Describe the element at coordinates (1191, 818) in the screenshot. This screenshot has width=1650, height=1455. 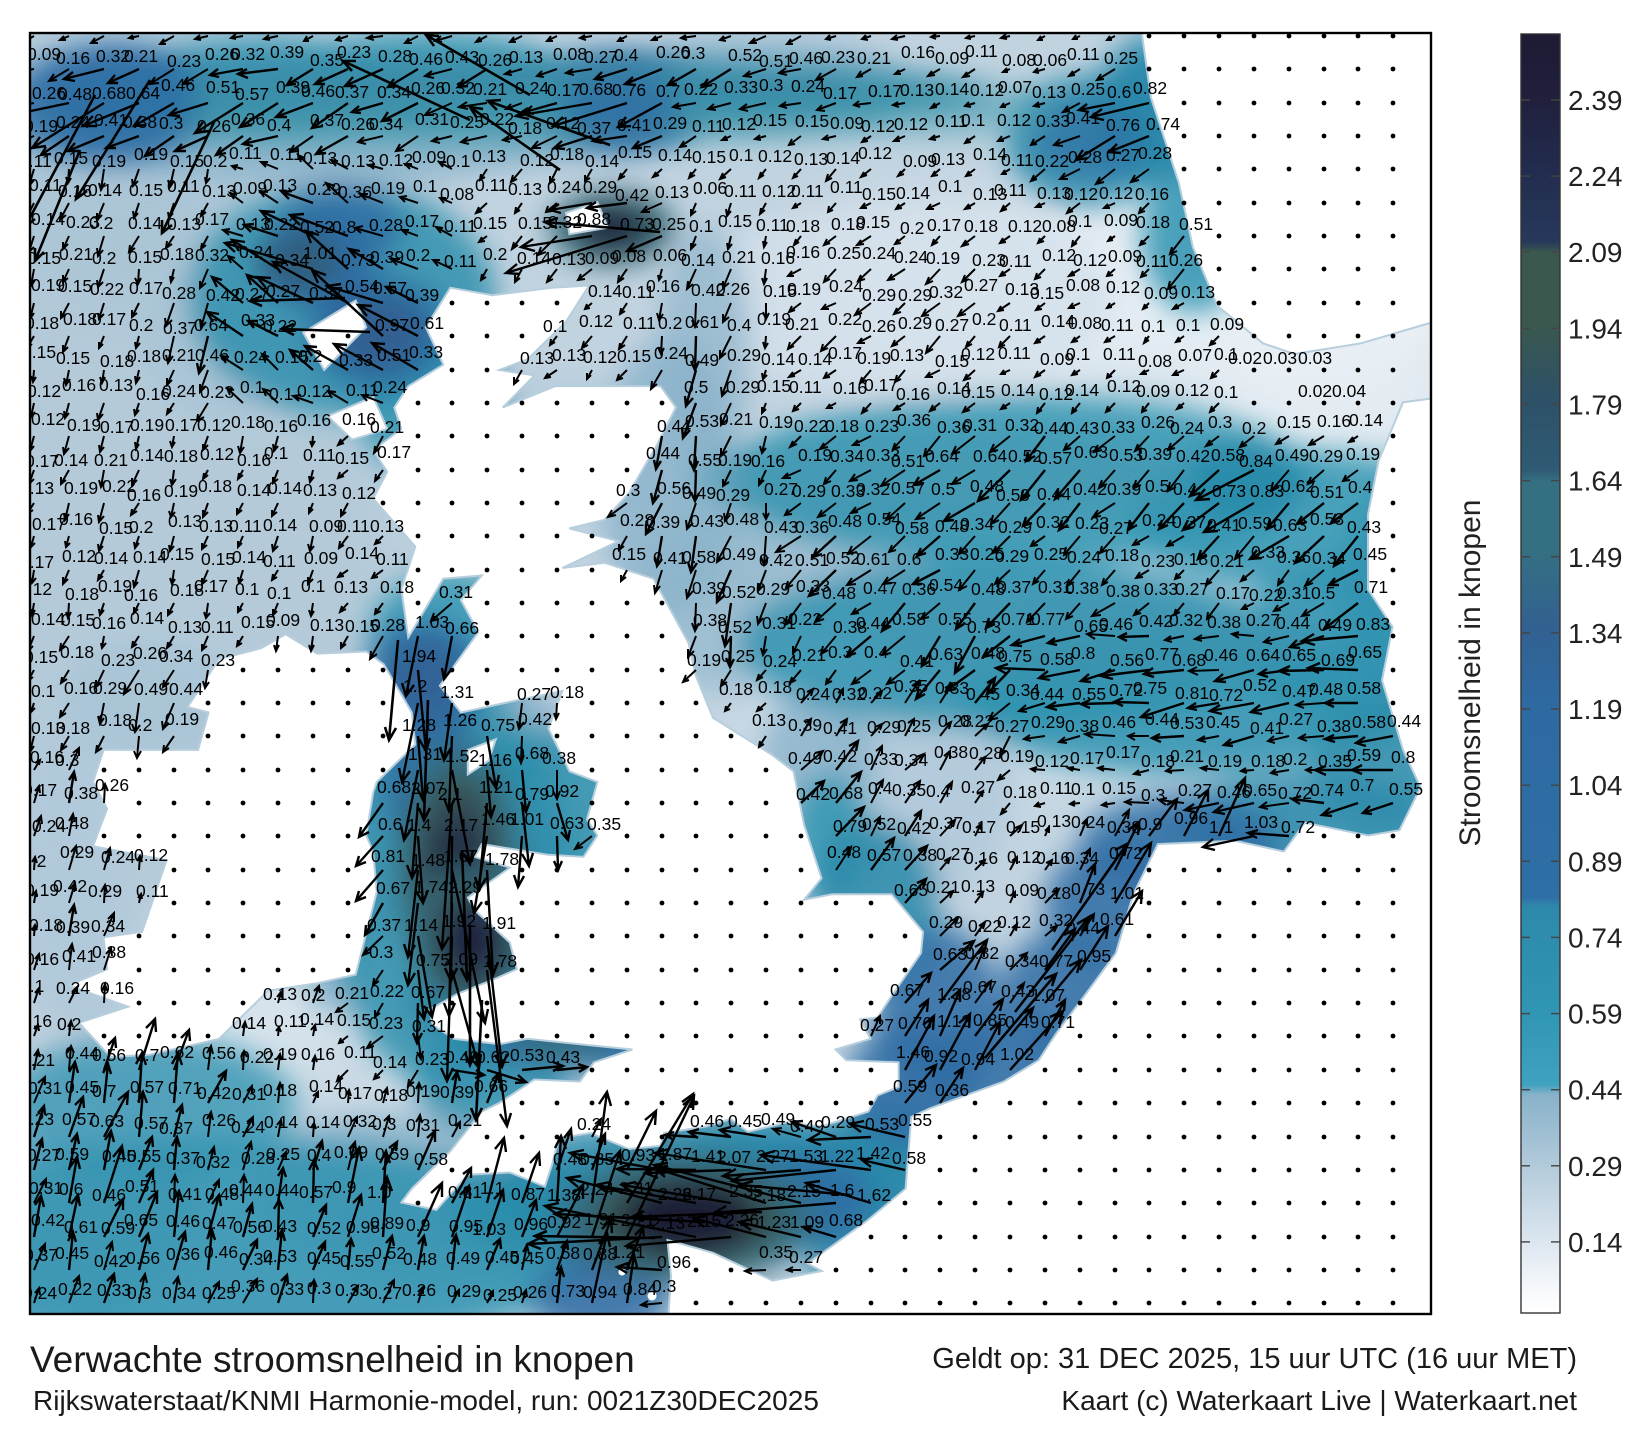
I see `svg-text: 0.96` at that location.